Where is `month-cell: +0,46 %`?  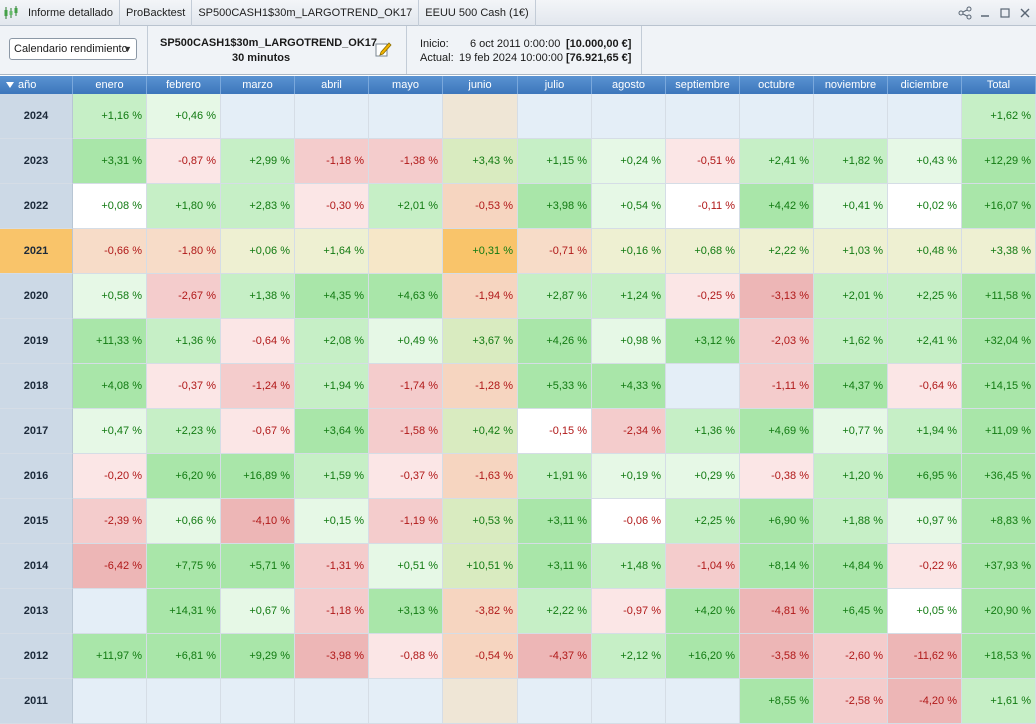
month-cell: +0,46 % is located at coordinates (184, 116).